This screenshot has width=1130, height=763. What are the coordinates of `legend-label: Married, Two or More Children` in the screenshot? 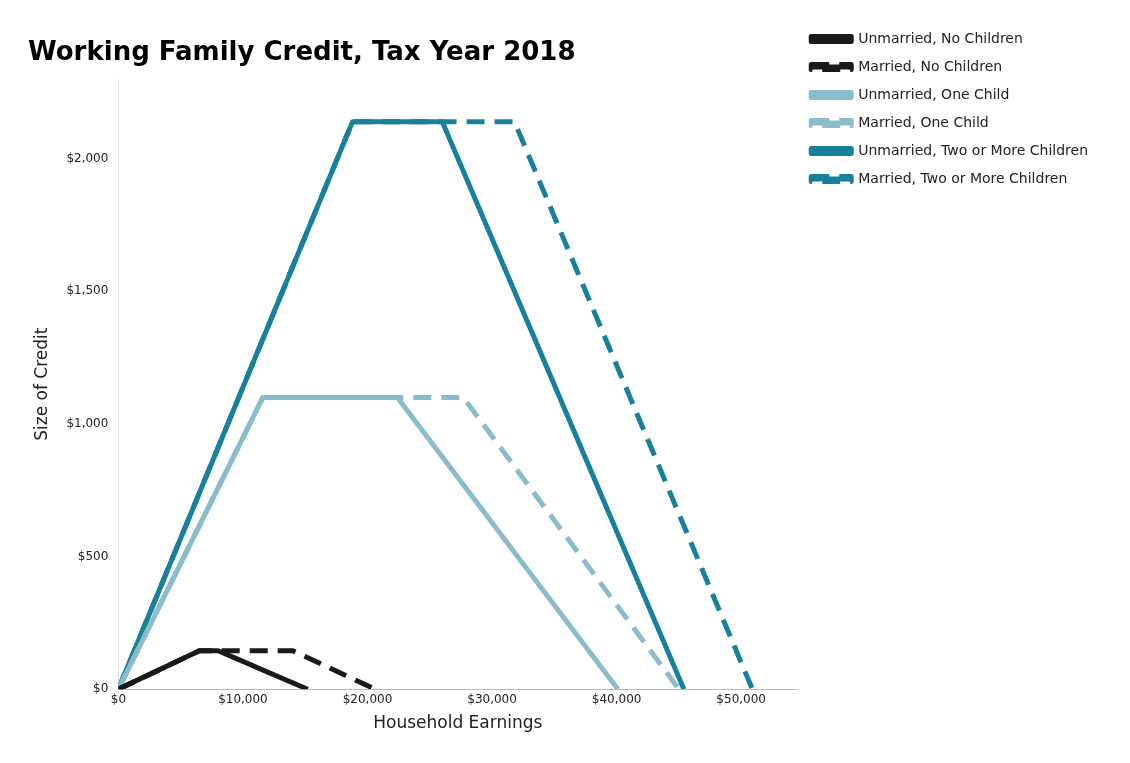 It's located at (963, 177).